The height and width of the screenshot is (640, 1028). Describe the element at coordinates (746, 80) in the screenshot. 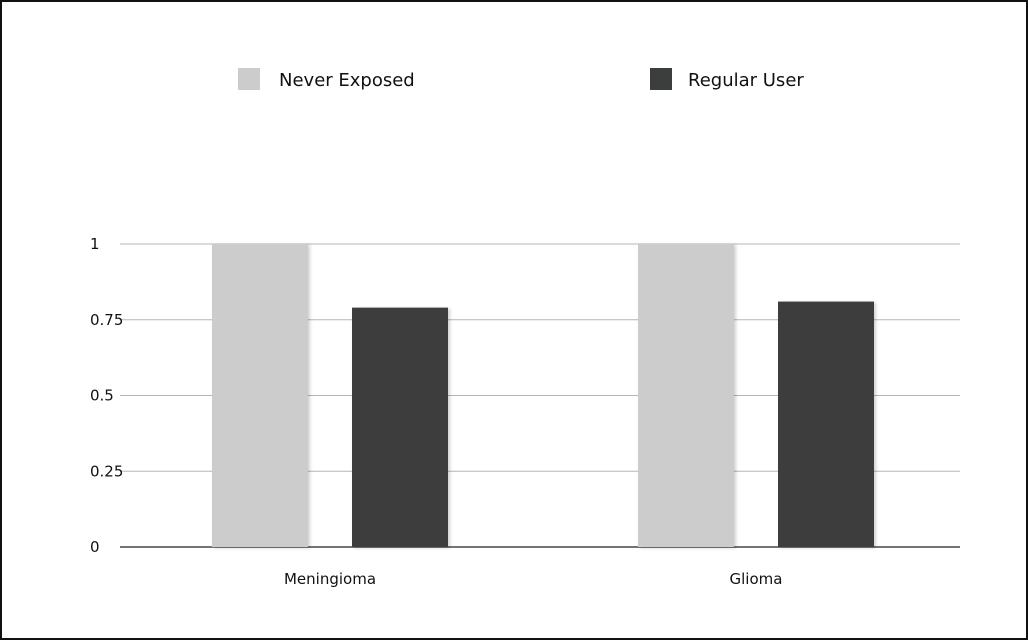

I see `legend-label: Regular User` at that location.